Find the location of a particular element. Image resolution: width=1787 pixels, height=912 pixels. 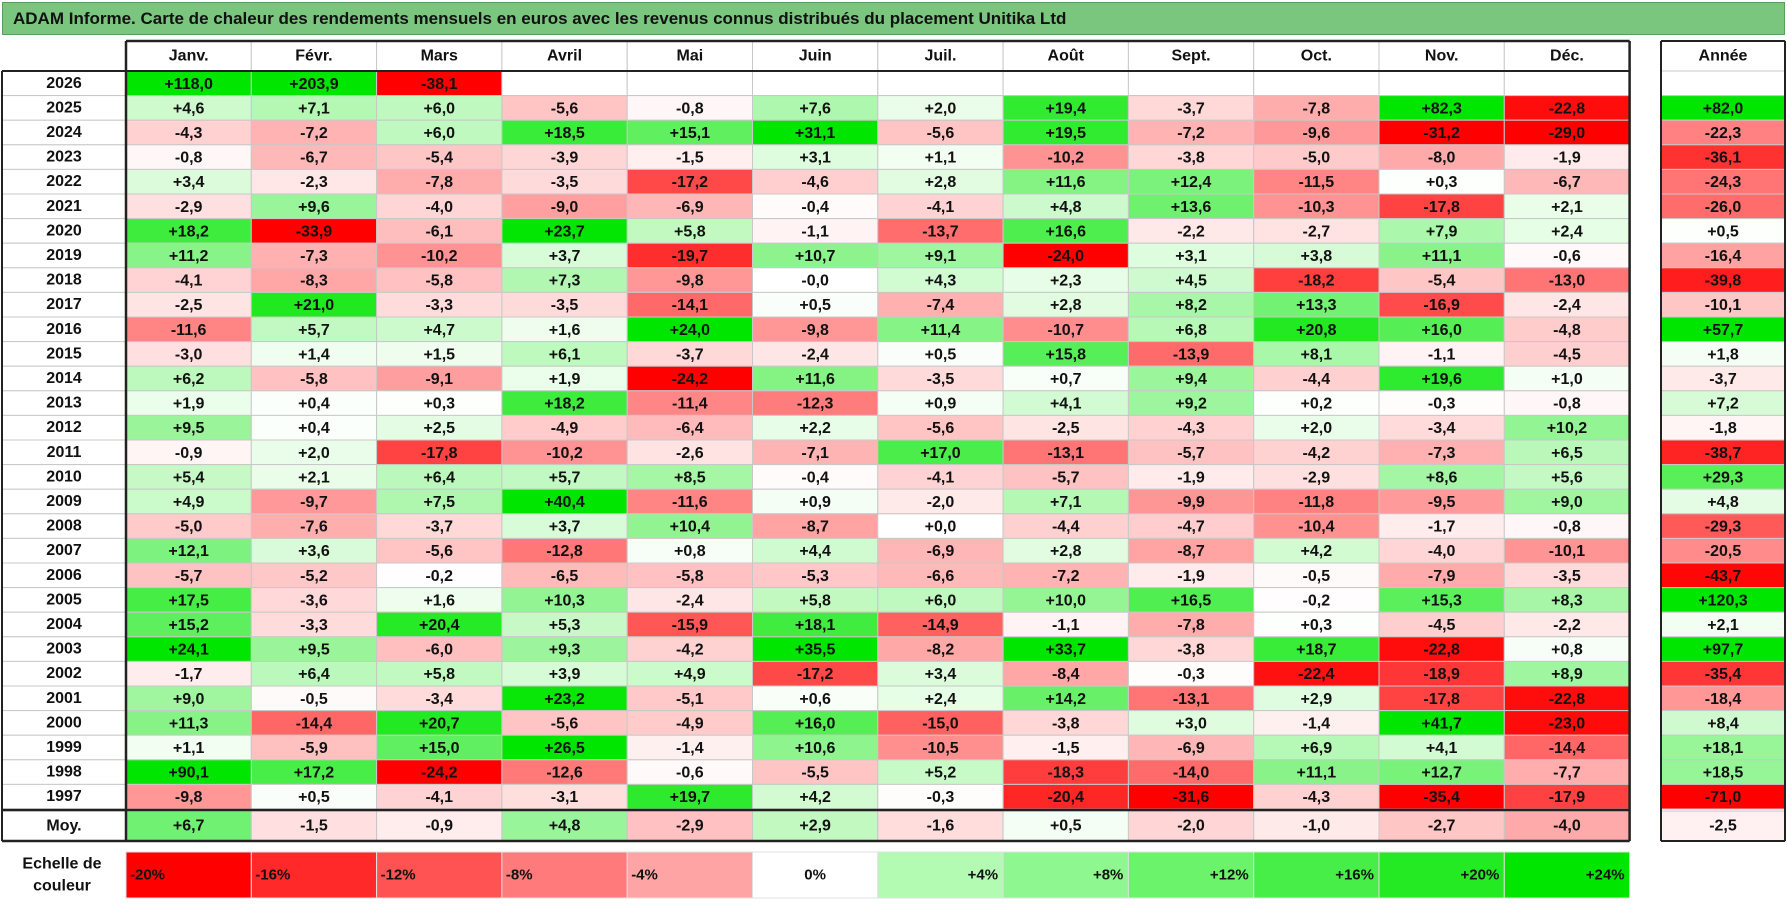

cell-value: +6,0 is located at coordinates (439, 108).